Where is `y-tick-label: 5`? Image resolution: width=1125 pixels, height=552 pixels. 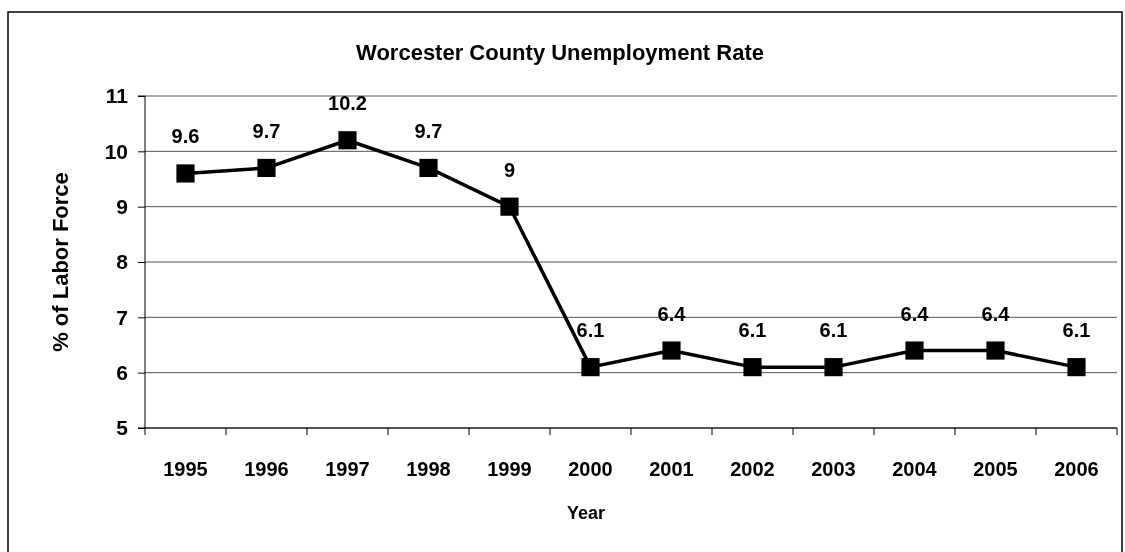 y-tick-label: 5 is located at coordinates (122, 428).